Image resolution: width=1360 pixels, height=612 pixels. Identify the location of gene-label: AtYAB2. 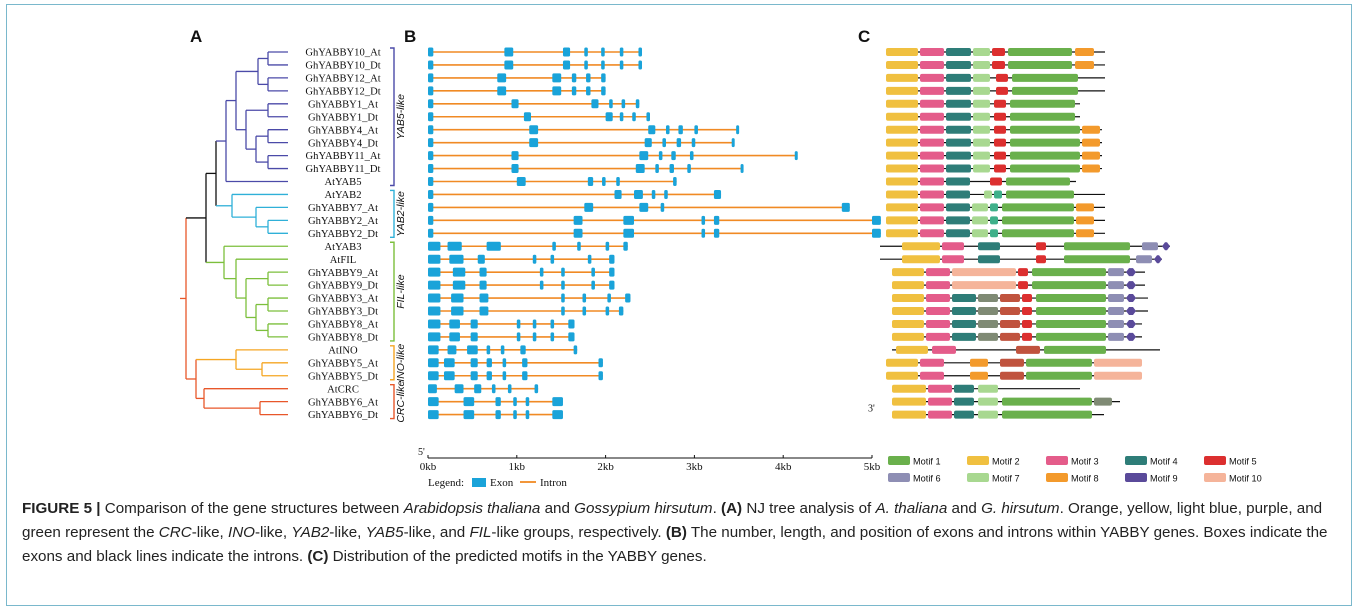
(342, 195).